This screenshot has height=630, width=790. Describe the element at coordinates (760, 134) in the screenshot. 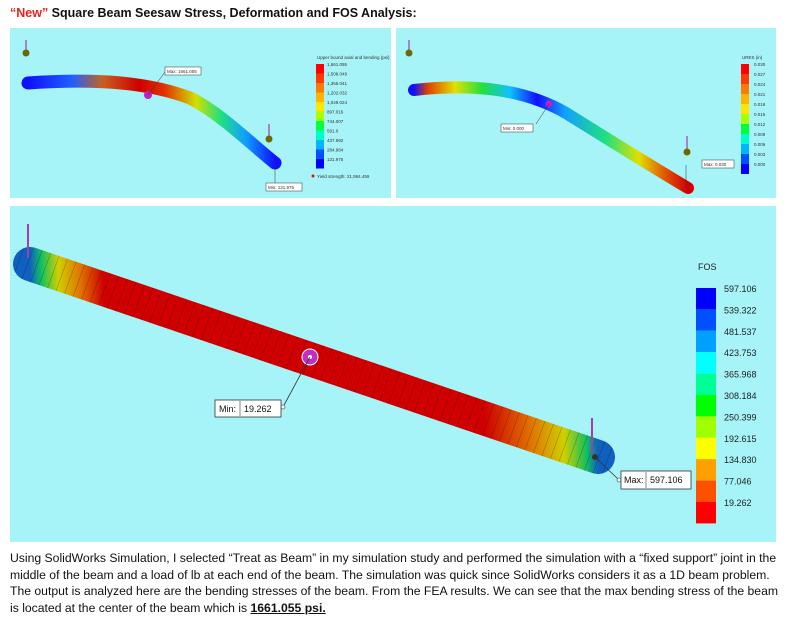

I see `legend-value: 0.009` at that location.